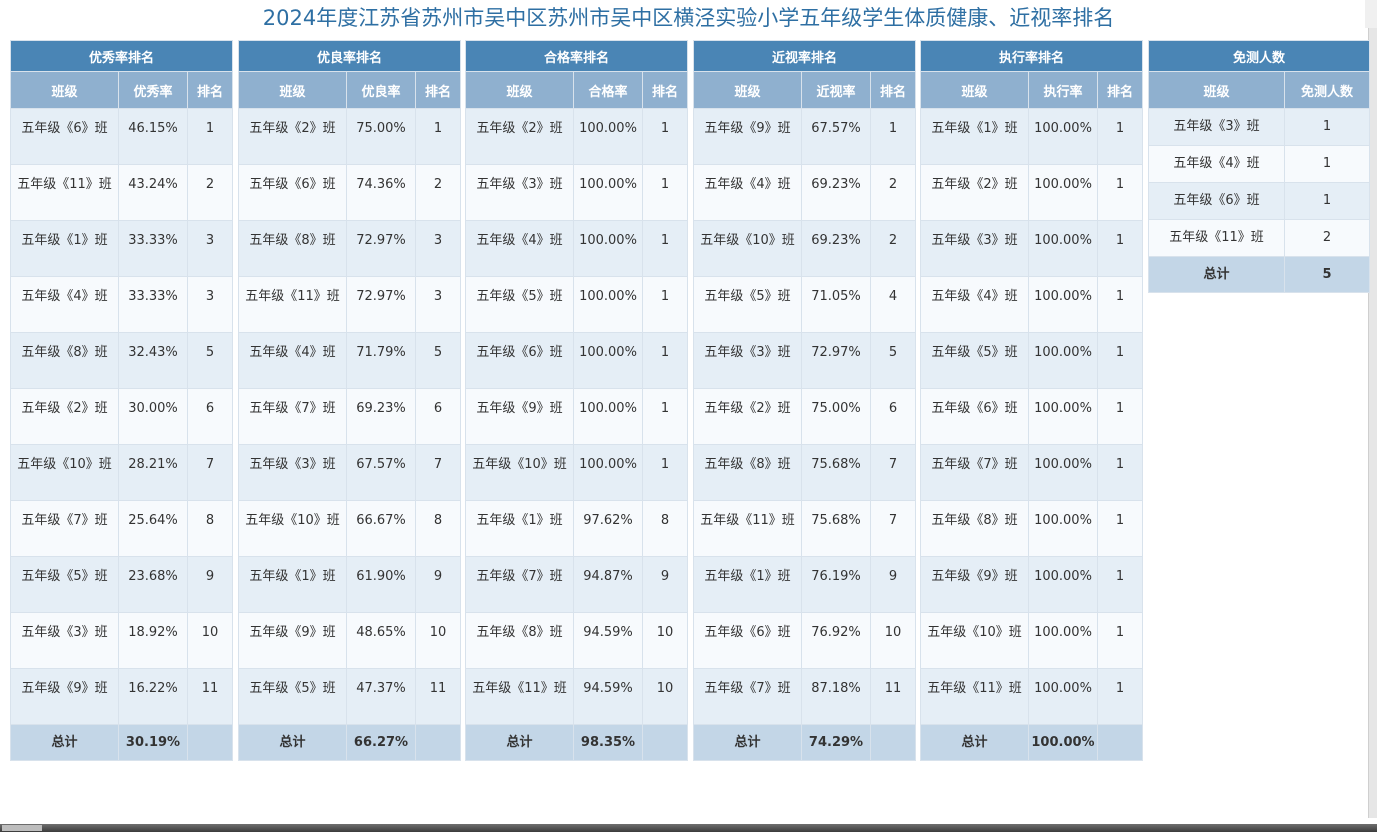  Describe the element at coordinates (747, 136) in the screenshot. I see `class-name-cell: 五年级《9》班` at that location.